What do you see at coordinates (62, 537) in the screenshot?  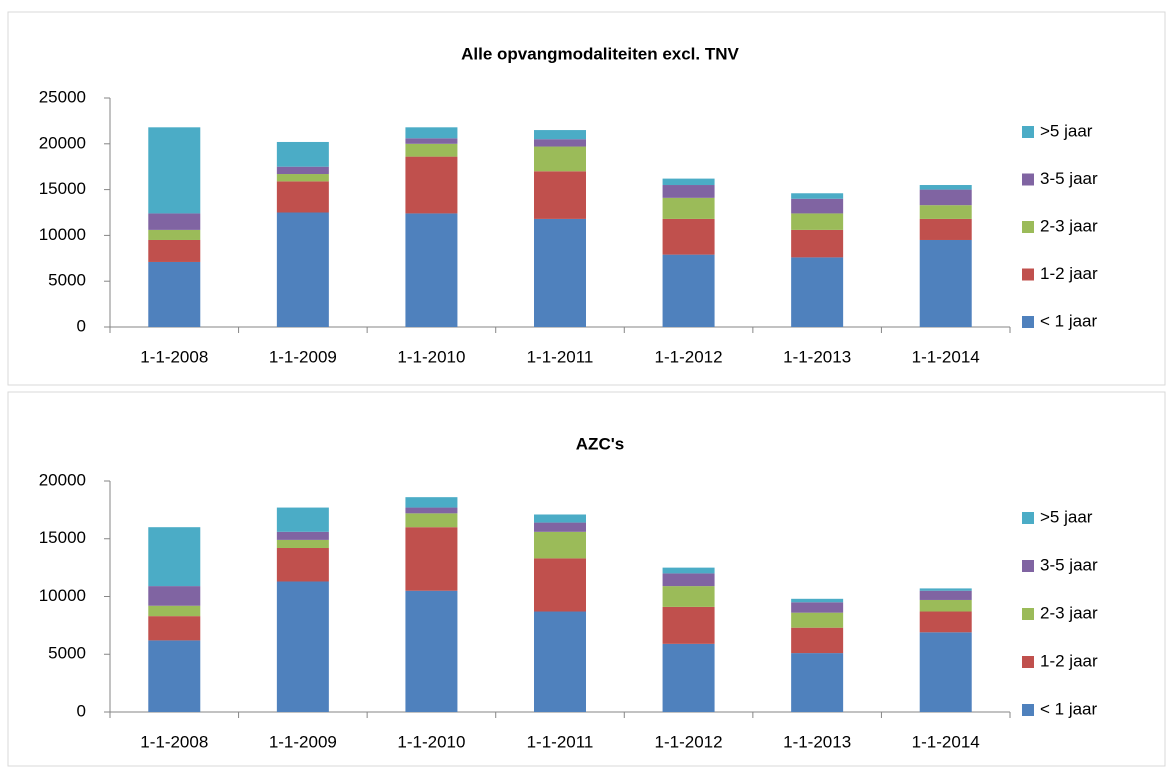 I see `y-tick-label: 15000` at bounding box center [62, 537].